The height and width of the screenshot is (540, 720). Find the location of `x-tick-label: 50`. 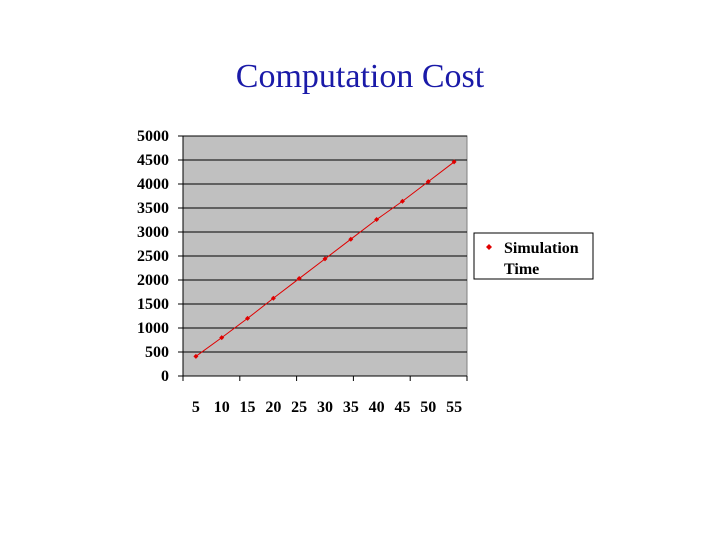

x-tick-label: 50 is located at coordinates (428, 407).